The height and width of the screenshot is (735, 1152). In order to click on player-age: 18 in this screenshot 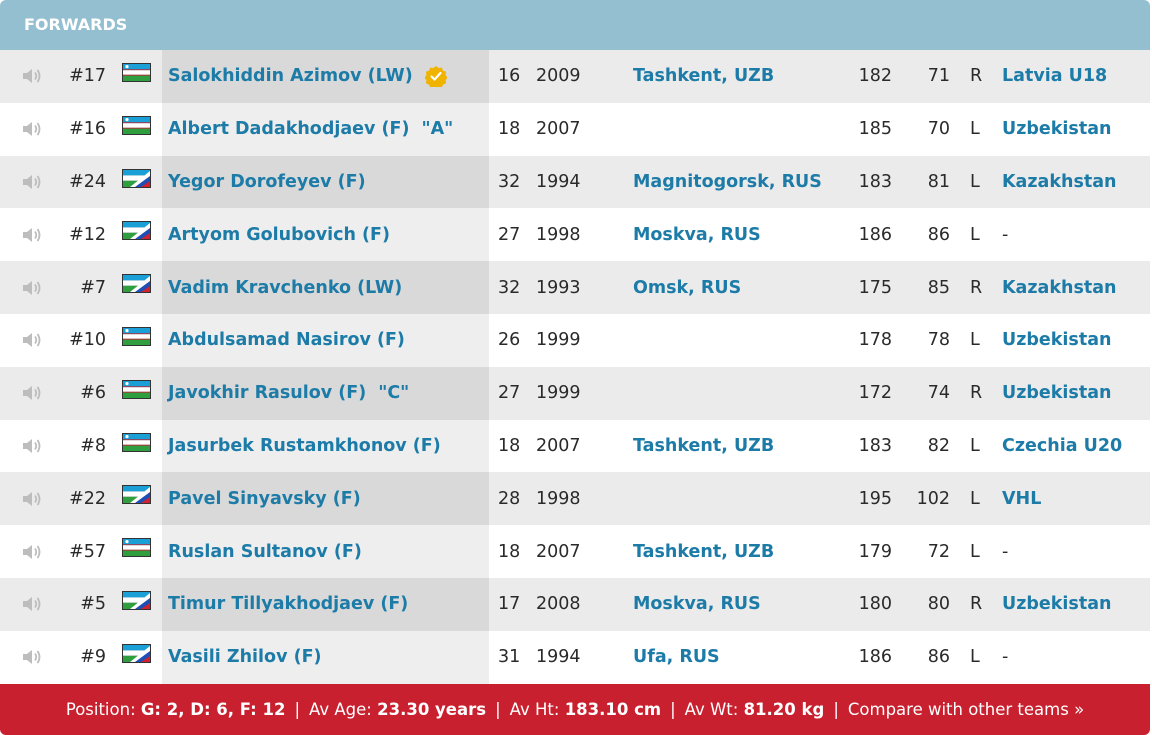, I will do `click(509, 129)`.